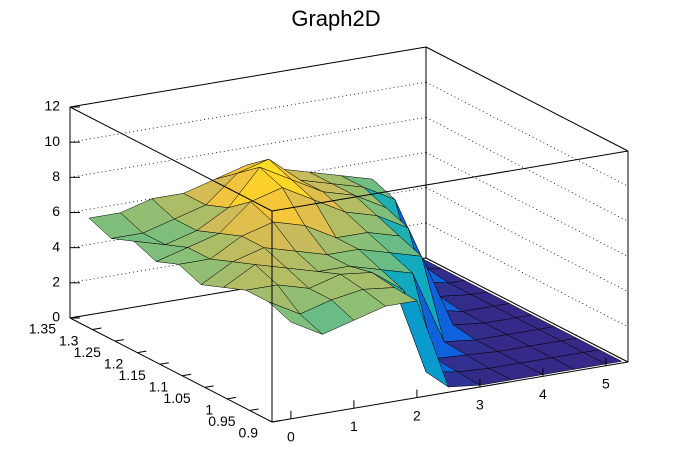  What do you see at coordinates (221, 421) in the screenshot?
I see `y-tick-label: 0.95` at bounding box center [221, 421].